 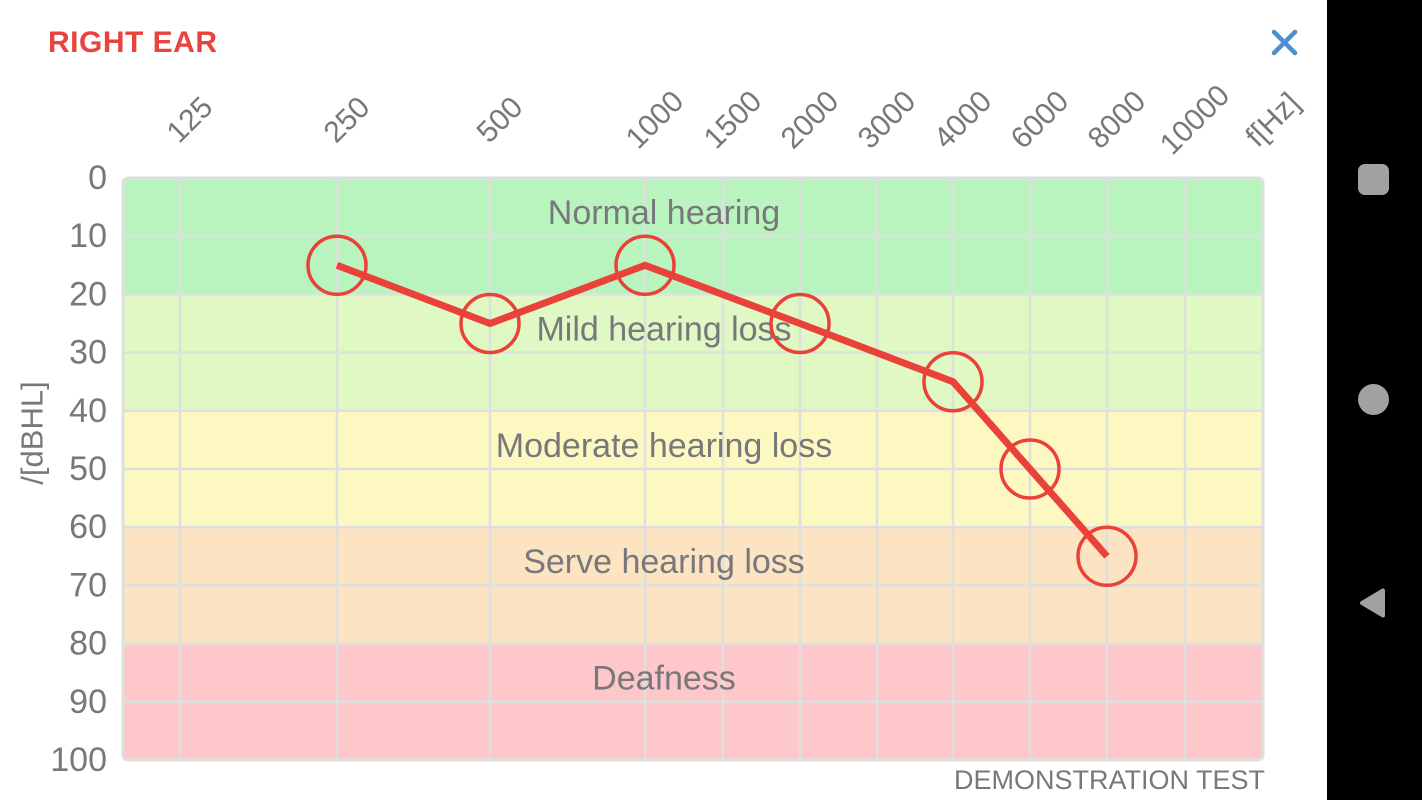 What do you see at coordinates (97, 178) in the screenshot?
I see `y-tick-label: 0` at bounding box center [97, 178].